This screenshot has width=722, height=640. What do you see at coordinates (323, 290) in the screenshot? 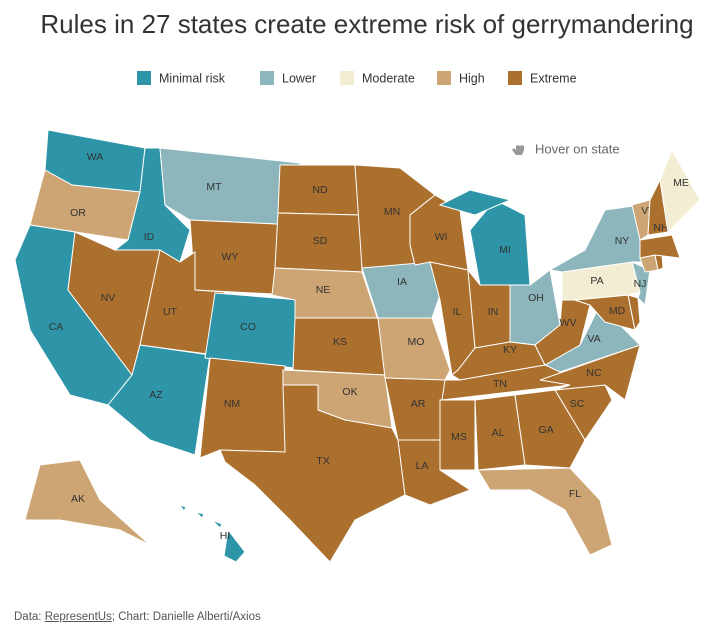
I see `state-label: NE` at bounding box center [323, 290].